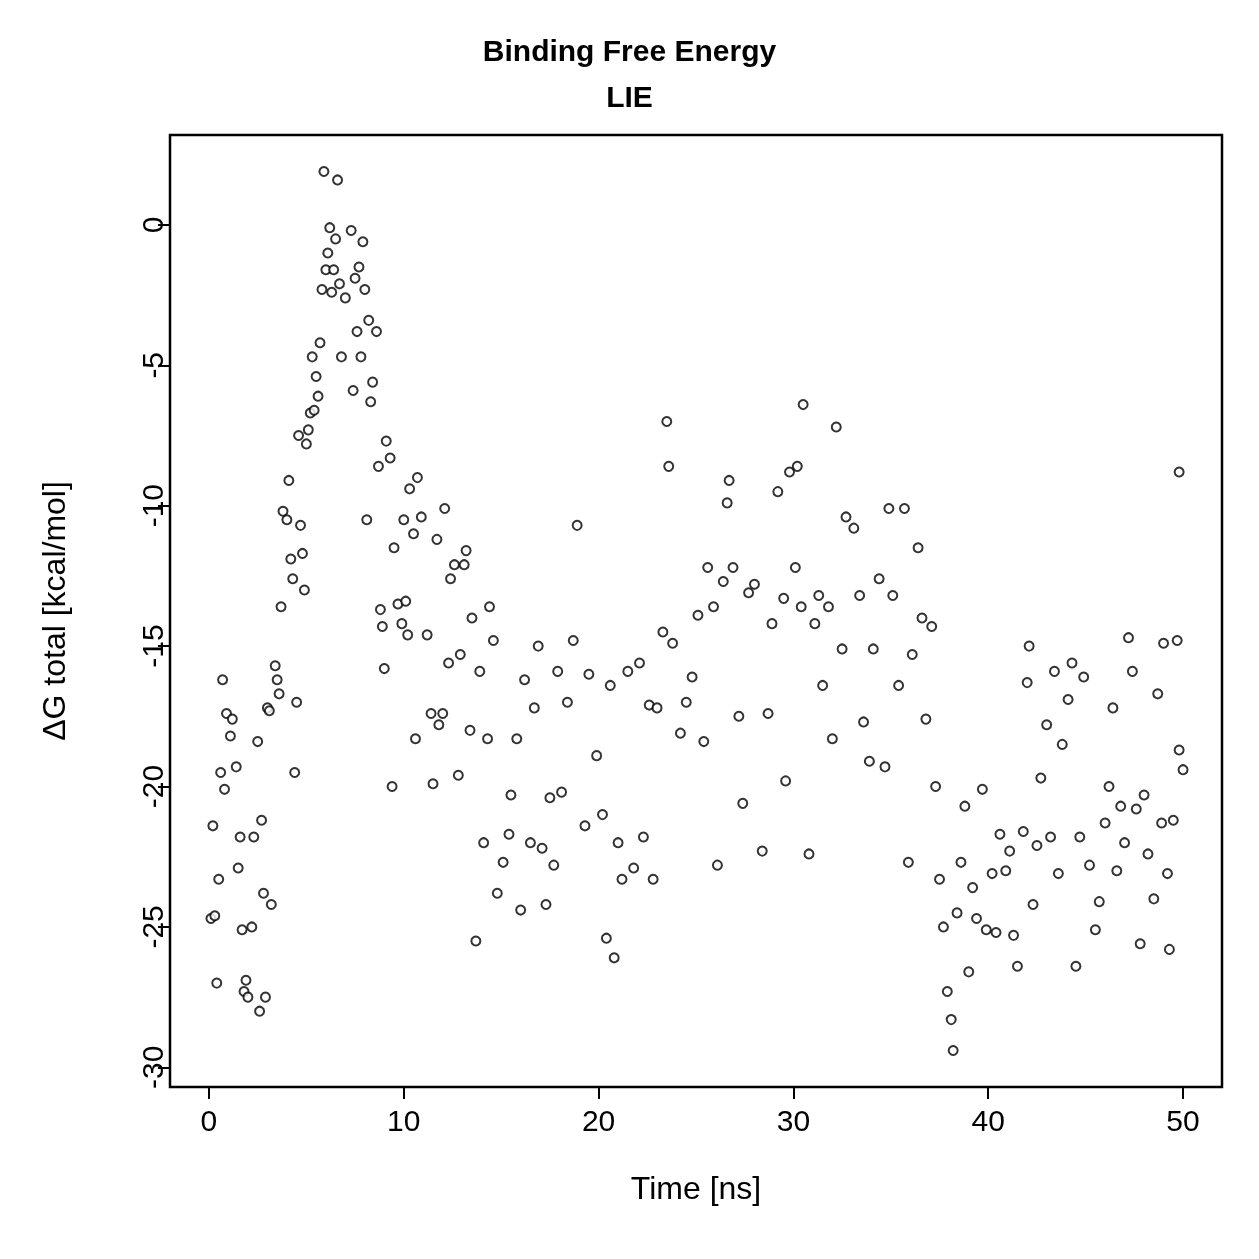 The image size is (1259, 1259). Describe the element at coordinates (54, 611) in the screenshot. I see `y-axis-title: ΔG total [kcal/mol]` at that location.